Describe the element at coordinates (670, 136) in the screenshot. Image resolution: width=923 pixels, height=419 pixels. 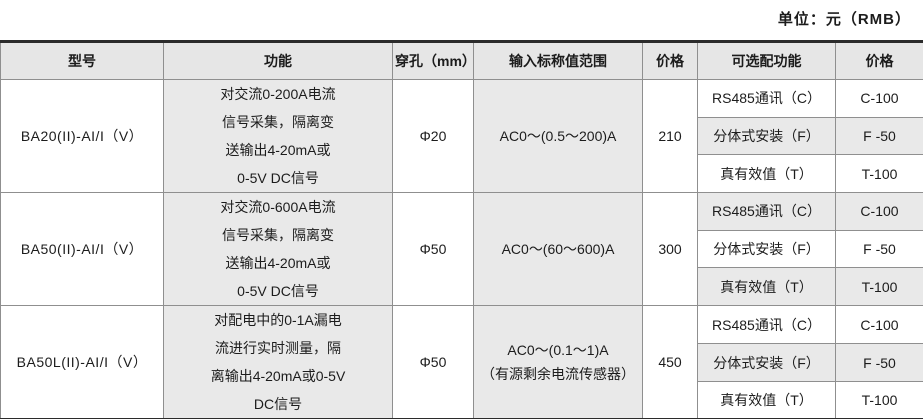
I see `price-cell: 210` at that location.